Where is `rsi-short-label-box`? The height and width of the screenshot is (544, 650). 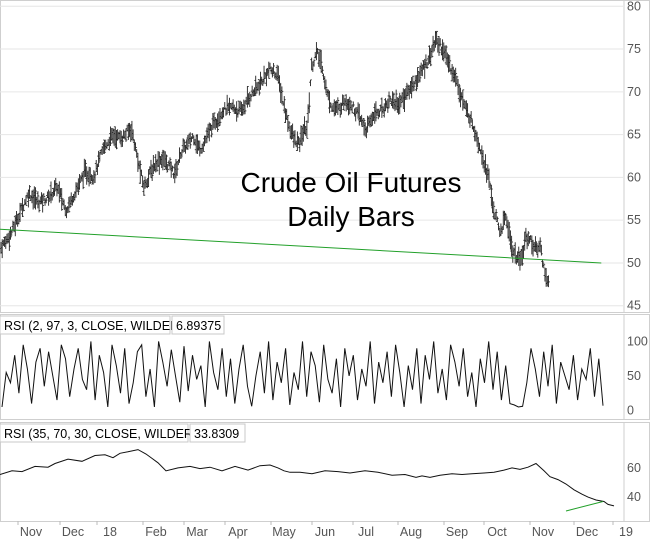
rsi-short-label-box is located at coordinates (85, 325).